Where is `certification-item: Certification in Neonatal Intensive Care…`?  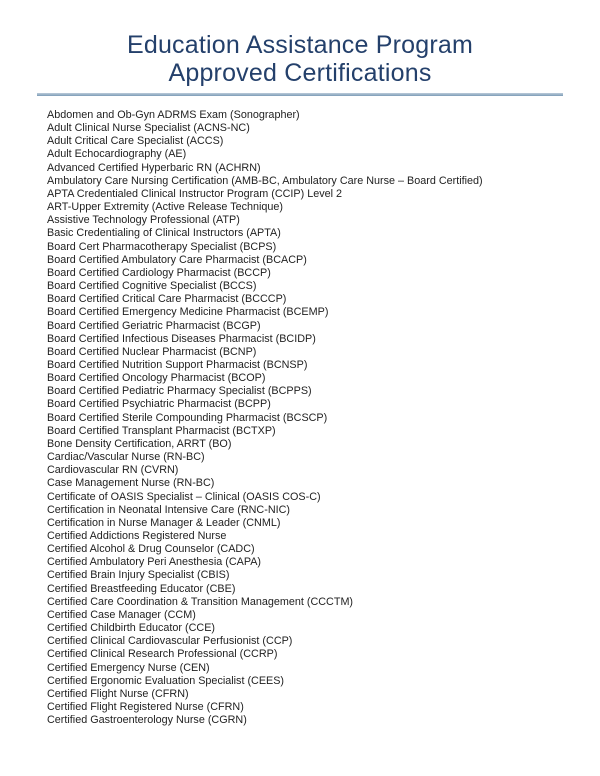 certification-item: Certification in Neonatal Intensive Care… is located at coordinates (169, 509).